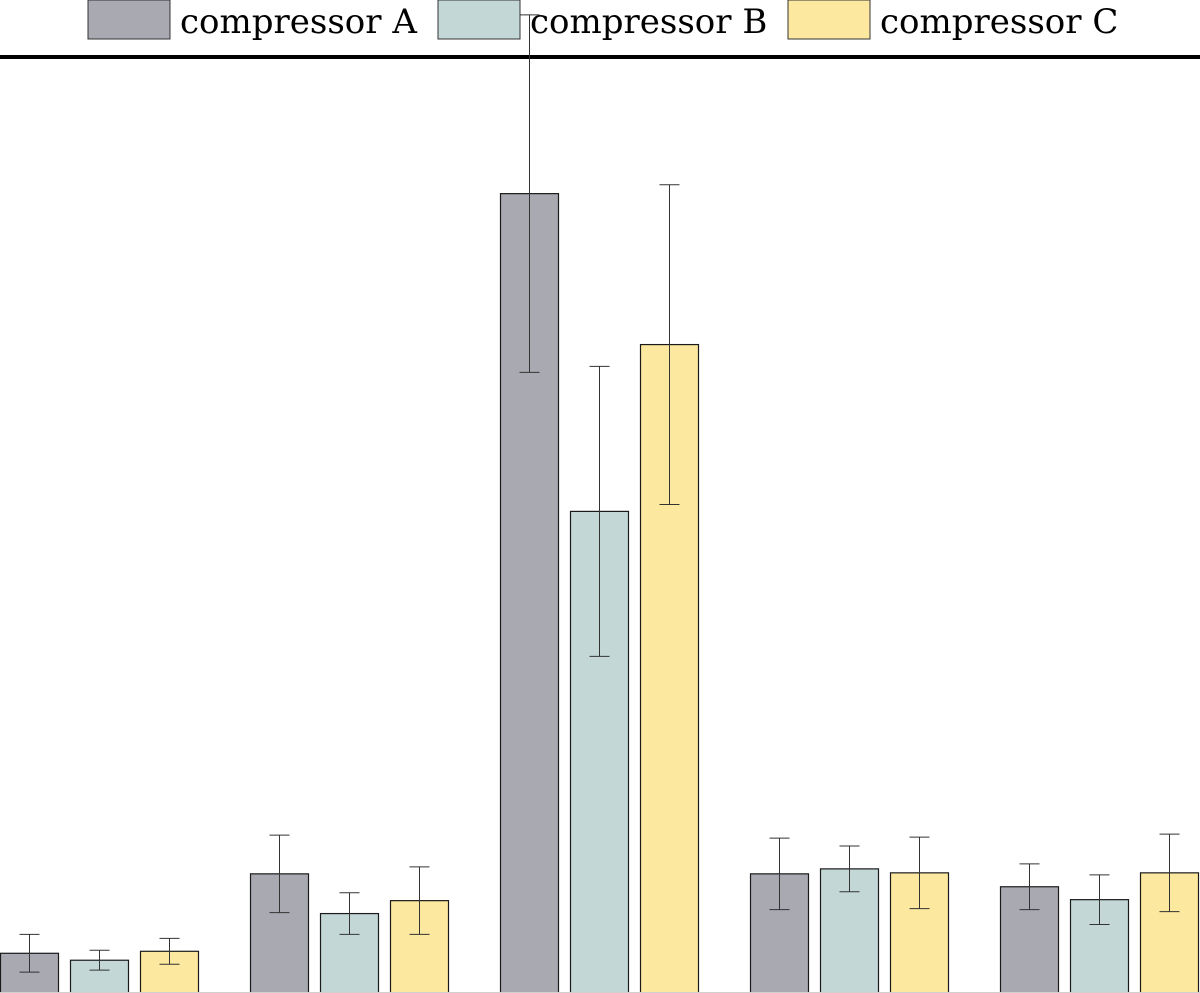  I want to click on legend-label: compressor A, so click(298, 22).